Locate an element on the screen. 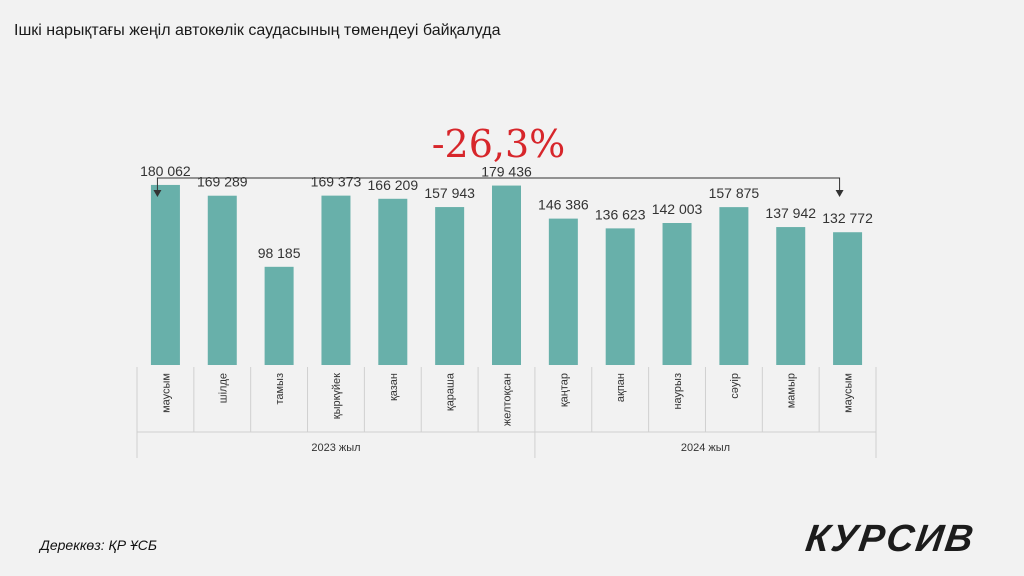 The height and width of the screenshot is (576, 1024). value-label-9: 142 003 is located at coordinates (677, 209).